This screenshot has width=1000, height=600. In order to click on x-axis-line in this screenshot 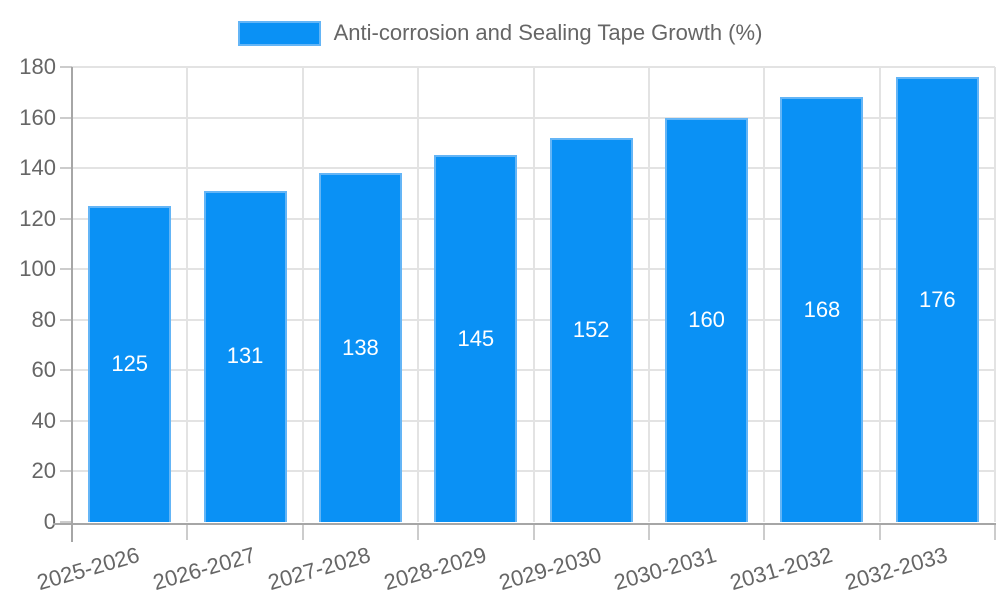, I will do `click(524, 524)`.